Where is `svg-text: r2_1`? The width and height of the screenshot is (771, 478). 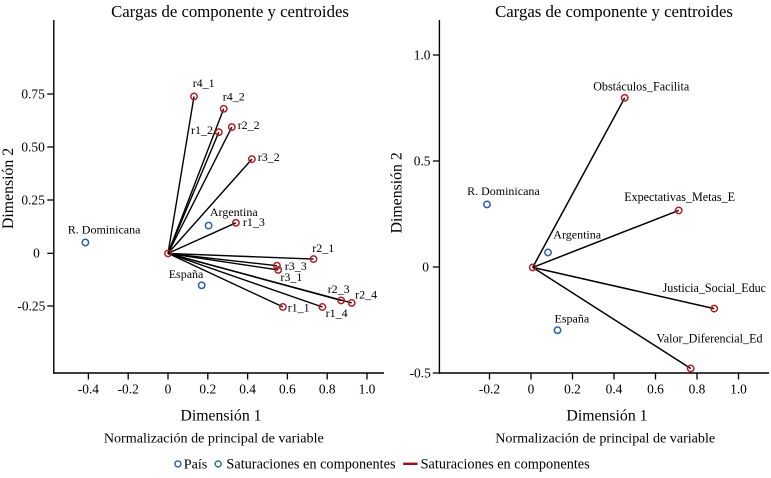
svg-text: r2_1 is located at coordinates (323, 248).